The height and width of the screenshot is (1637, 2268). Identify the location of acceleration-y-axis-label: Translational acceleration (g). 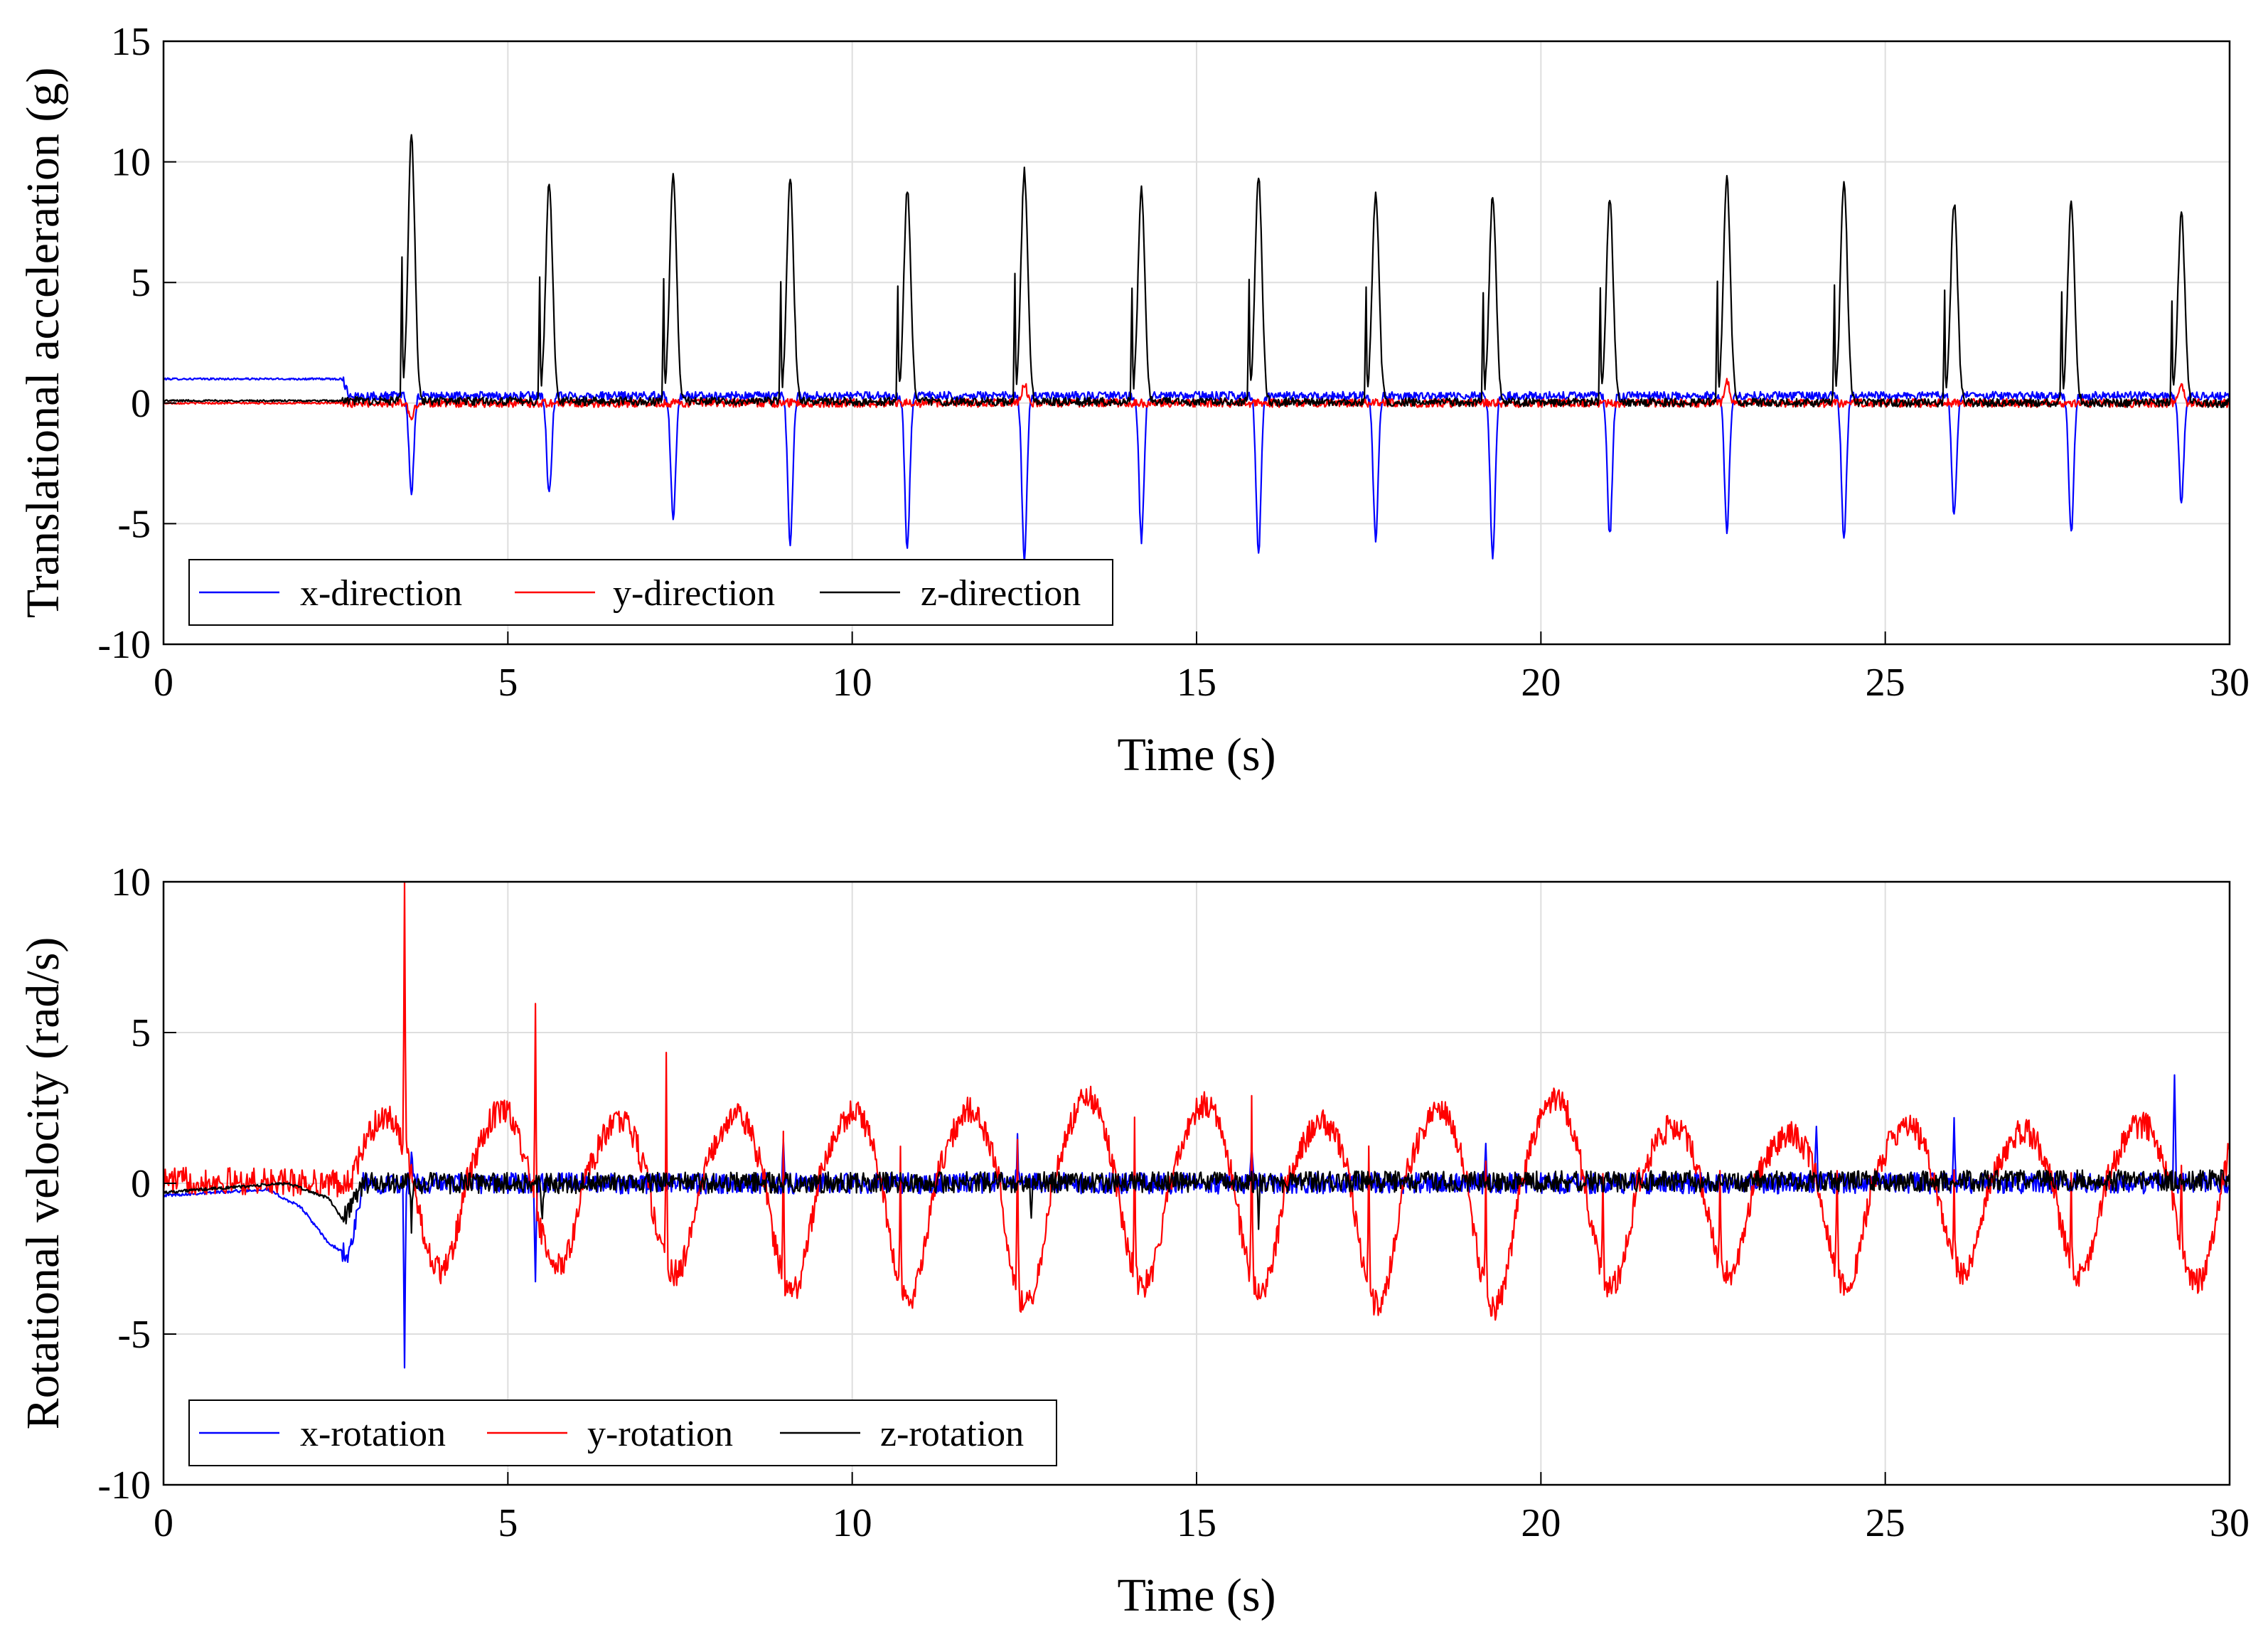
(43, 343).